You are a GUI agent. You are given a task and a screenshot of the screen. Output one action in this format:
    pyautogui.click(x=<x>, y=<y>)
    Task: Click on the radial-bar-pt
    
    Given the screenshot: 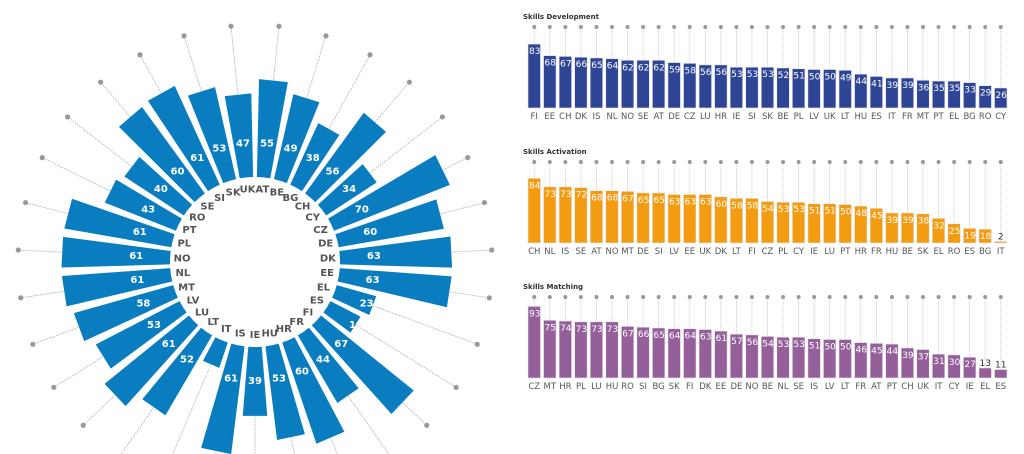 What is the action you would take?
    pyautogui.click(x=143, y=205)
    